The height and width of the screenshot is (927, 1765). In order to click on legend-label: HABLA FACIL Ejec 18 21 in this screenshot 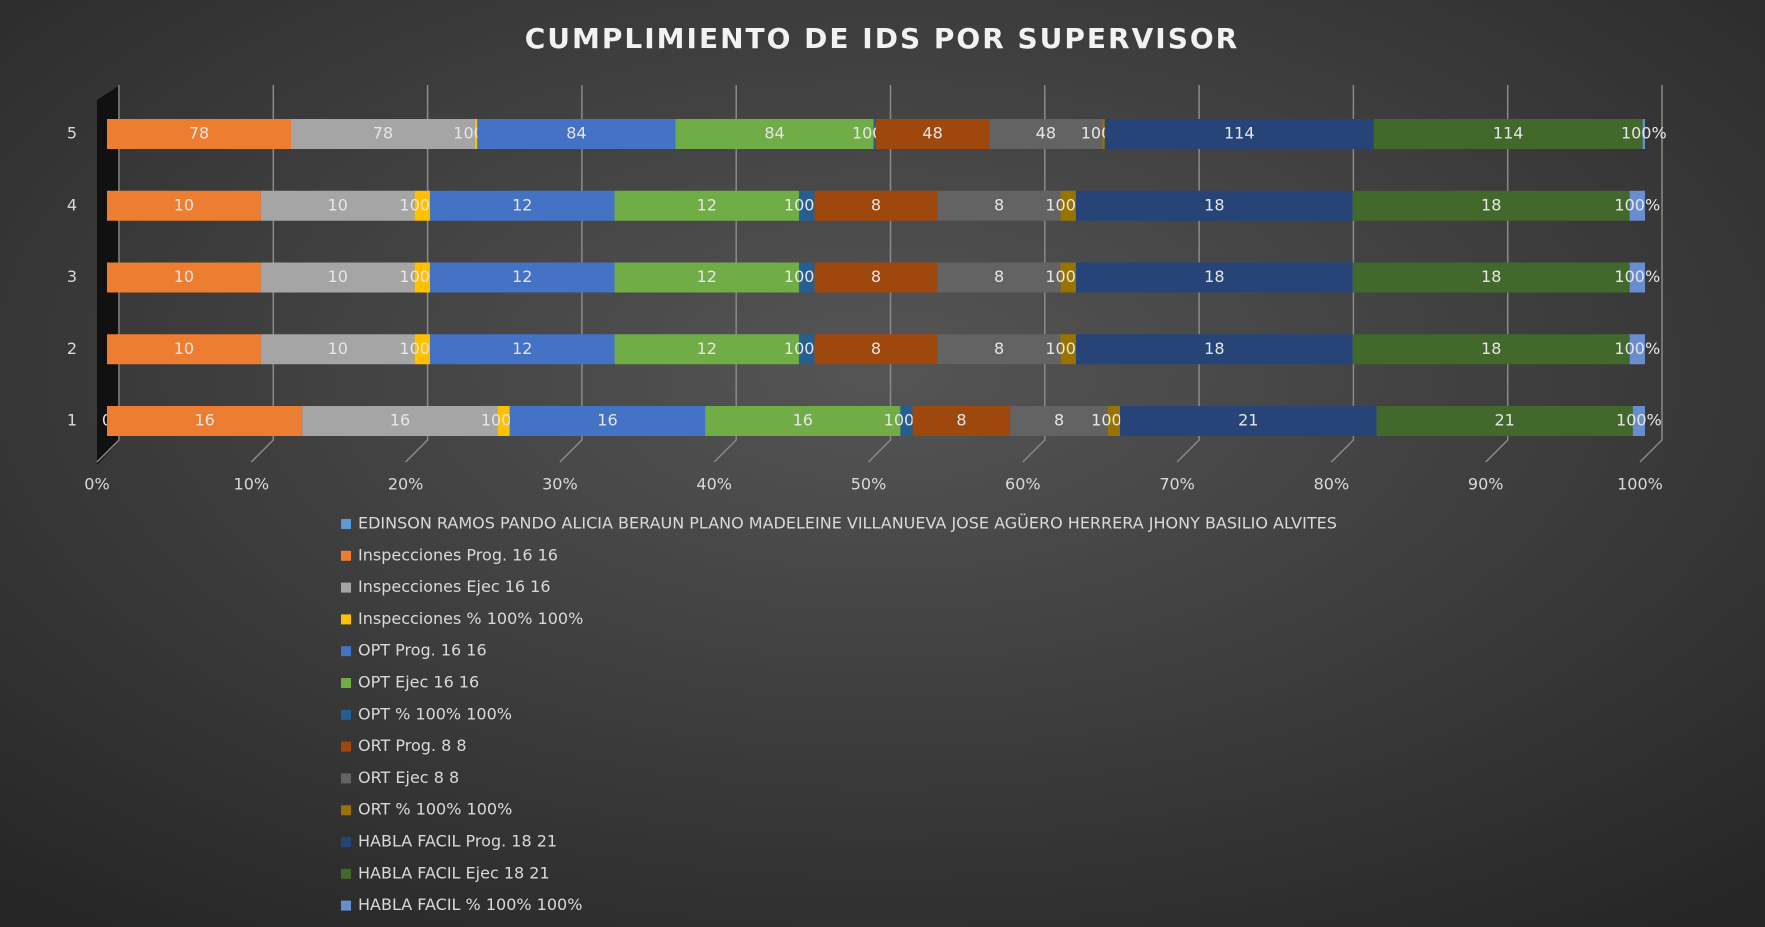, I will do `click(454, 872)`.